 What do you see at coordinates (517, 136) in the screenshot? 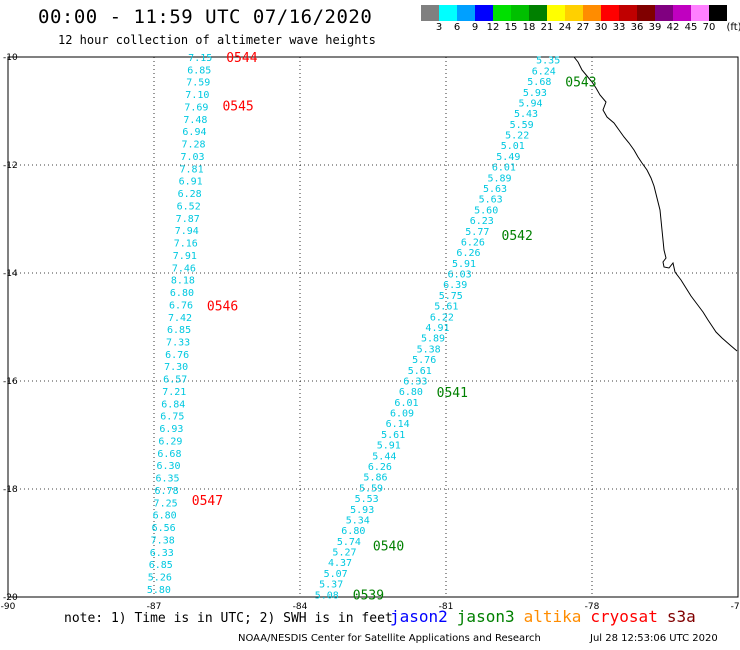
I see `wave-height-value: 5.22` at bounding box center [517, 136].